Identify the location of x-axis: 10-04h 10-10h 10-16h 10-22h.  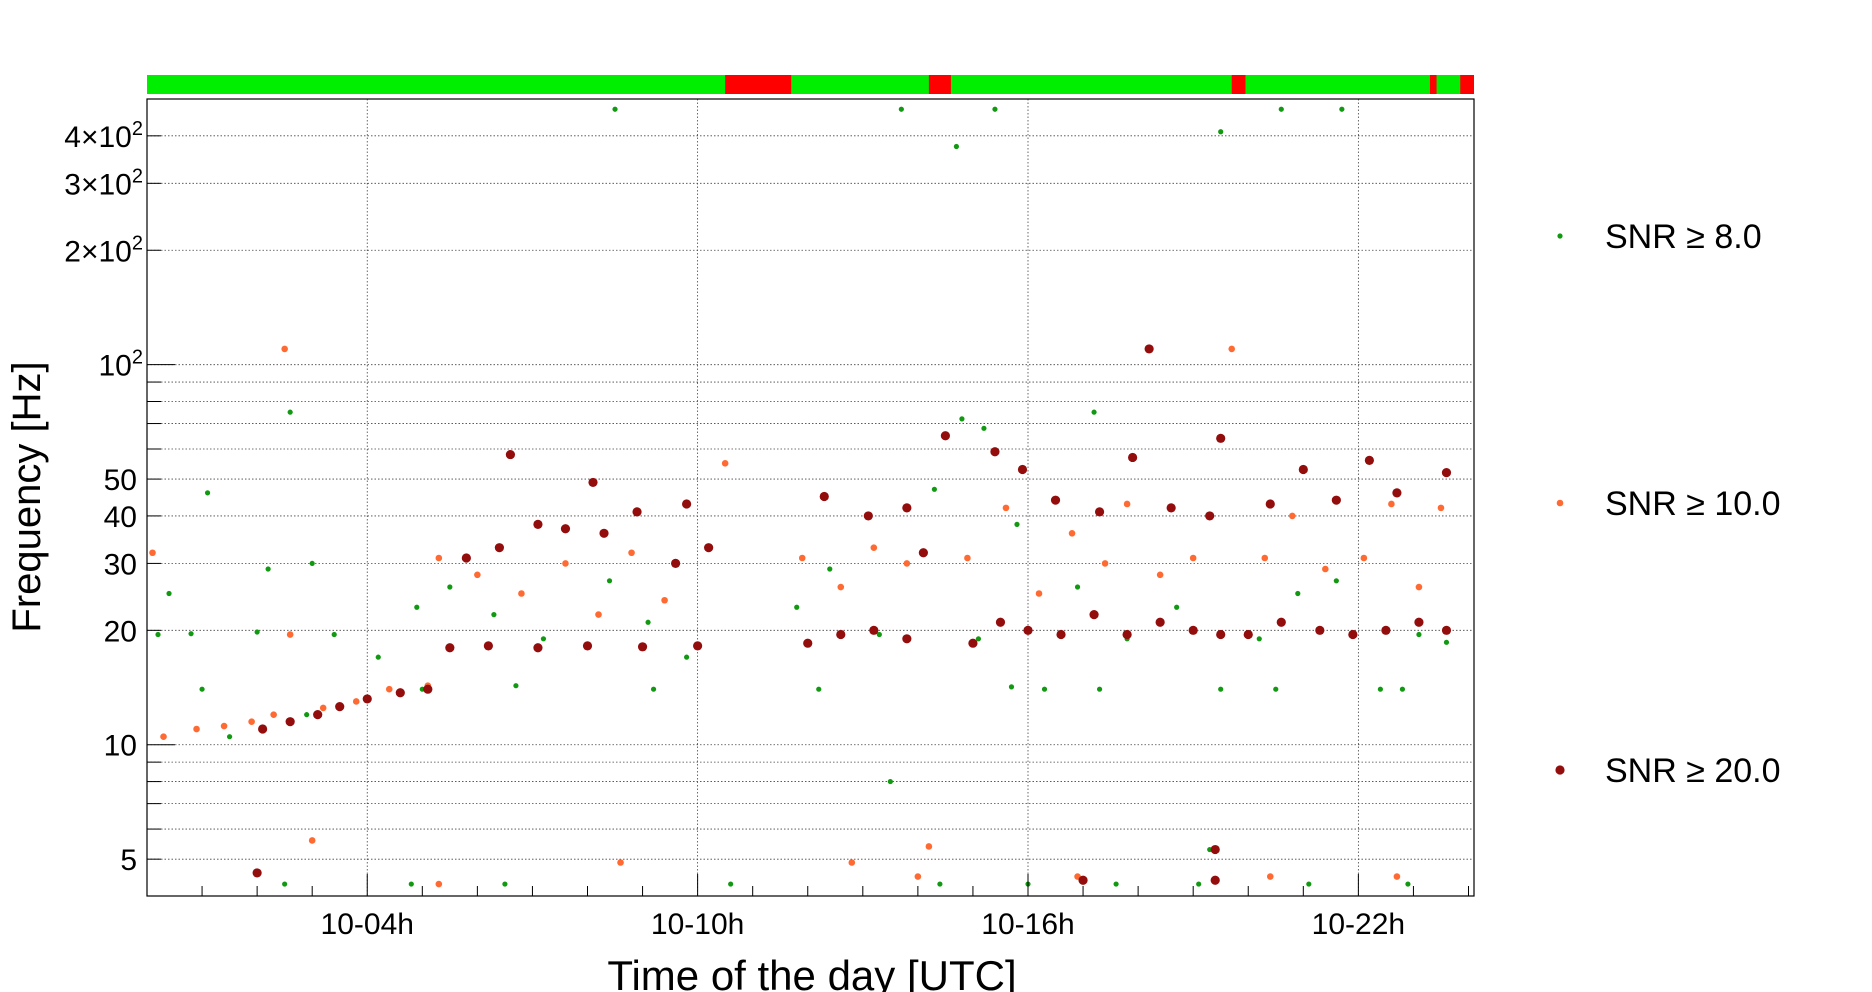
(807, 907).